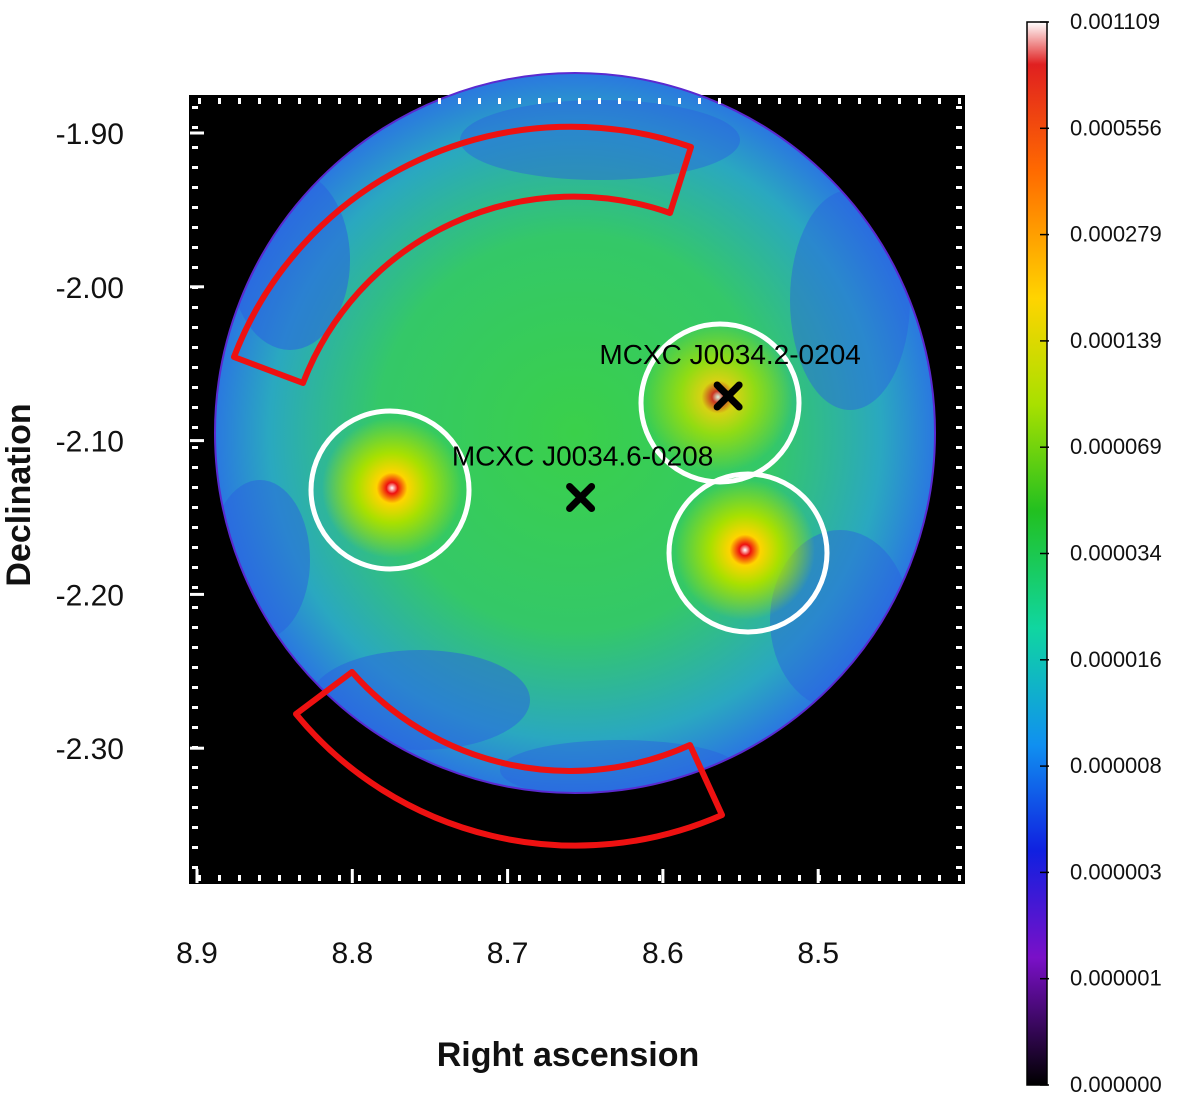 This screenshot has height=1109, width=1200. What do you see at coordinates (90, 749) in the screenshot?
I see `y-tick-label: -2.30` at bounding box center [90, 749].